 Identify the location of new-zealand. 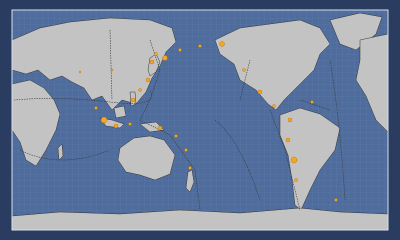
(190, 181).